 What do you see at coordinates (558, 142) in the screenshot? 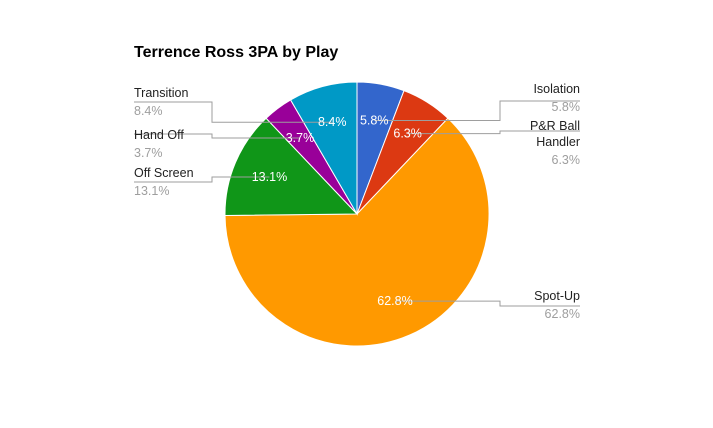
I see `slice-name-p-r-ball-handler-line-2: Handler` at bounding box center [558, 142].